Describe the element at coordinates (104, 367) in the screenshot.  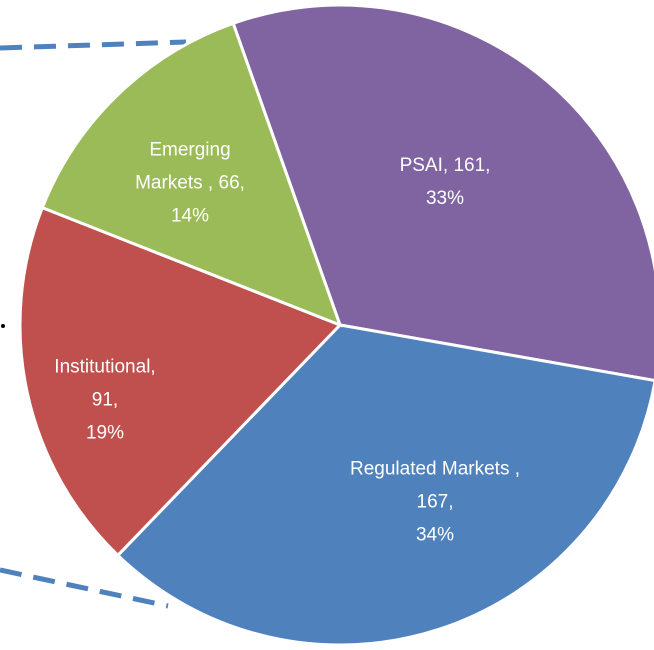
I see `label-category: Institutional` at that location.